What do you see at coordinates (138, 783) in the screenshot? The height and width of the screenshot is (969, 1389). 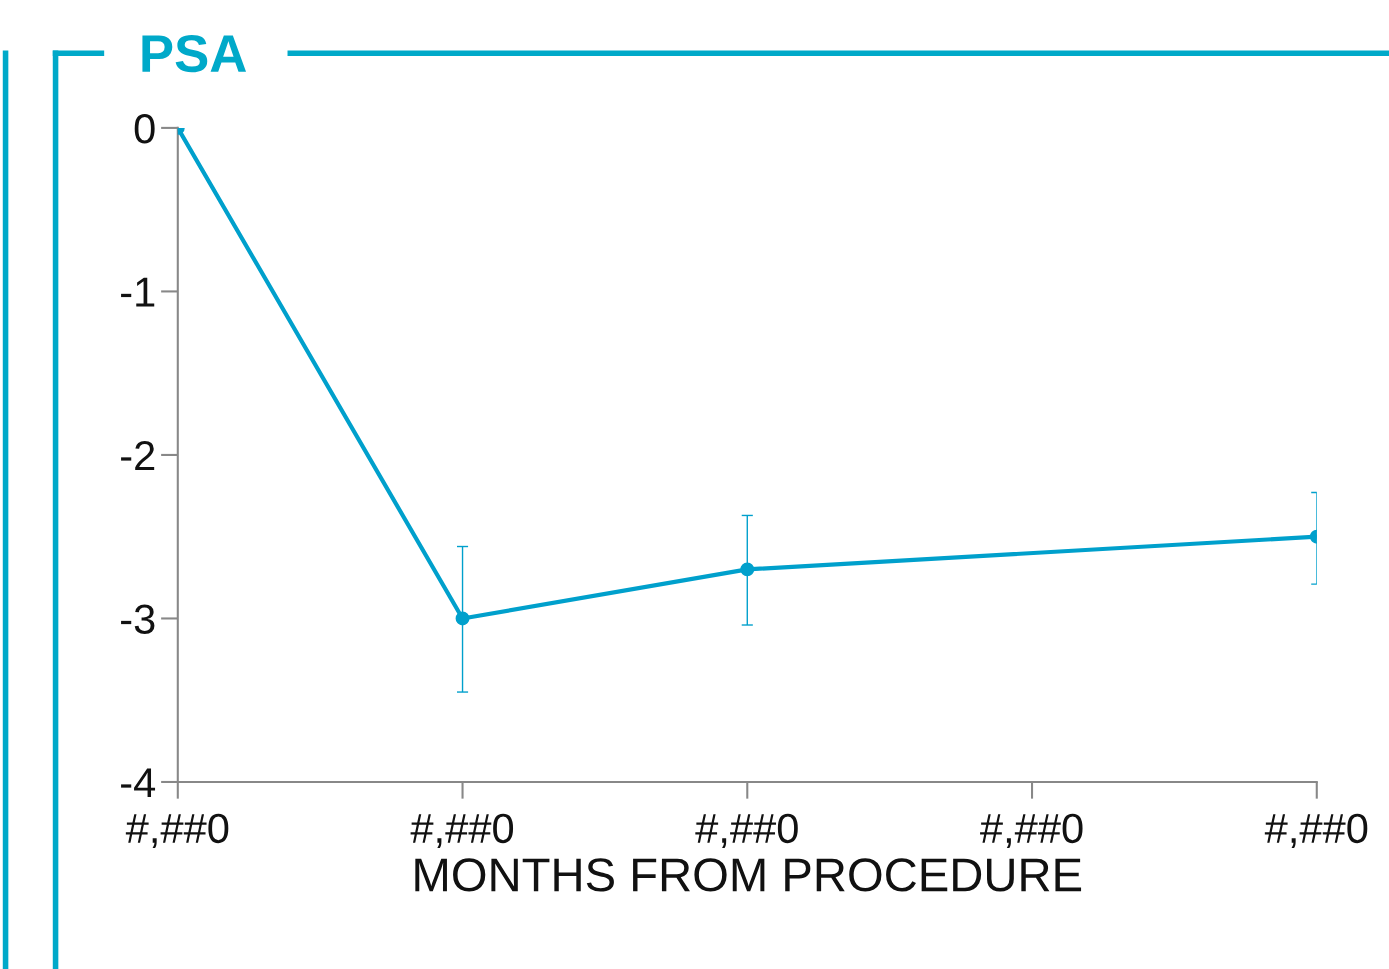 I see `y-tick-label: -4` at bounding box center [138, 783].